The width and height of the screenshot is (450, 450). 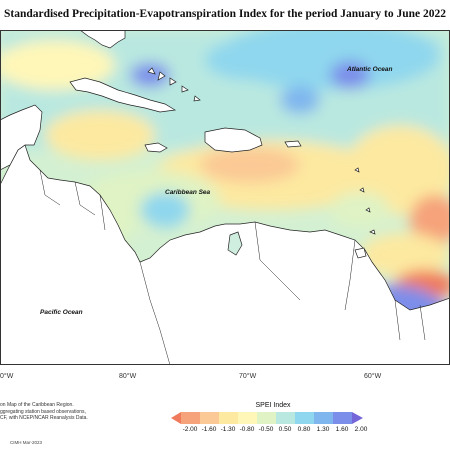 I want to click on cuba, so click(x=123, y=95).